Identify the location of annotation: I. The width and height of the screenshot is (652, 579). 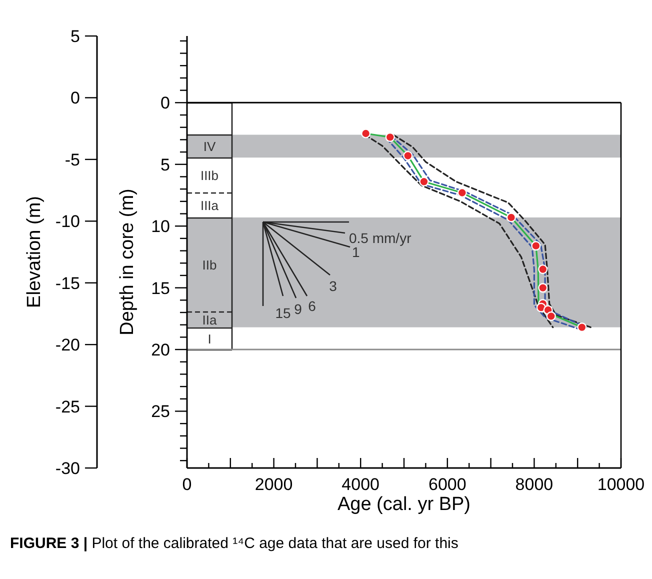
(210, 339).